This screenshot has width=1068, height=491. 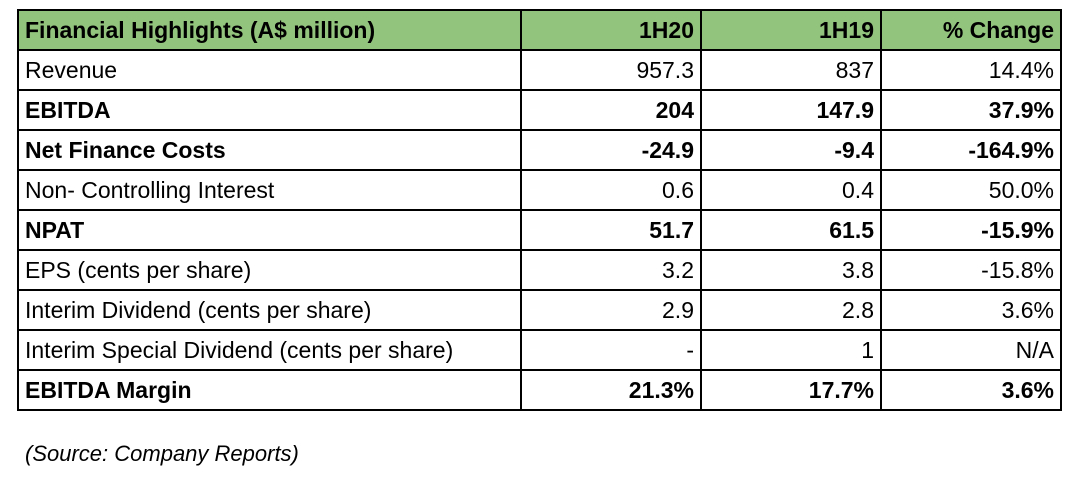 What do you see at coordinates (269, 110) in the screenshot?
I see `row-label: EBITDA` at bounding box center [269, 110].